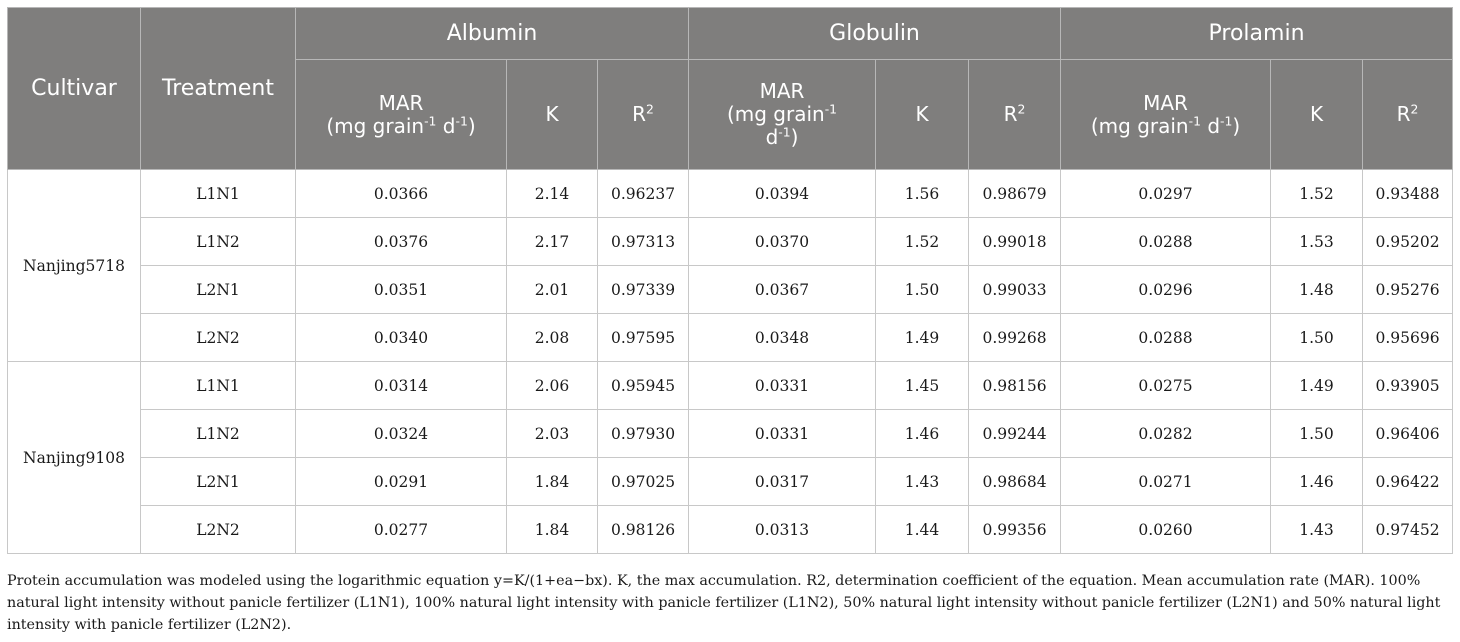 This screenshot has width=1460, height=642. I want to click on prolamin-r2-cell: 0.97452, so click(1408, 529).